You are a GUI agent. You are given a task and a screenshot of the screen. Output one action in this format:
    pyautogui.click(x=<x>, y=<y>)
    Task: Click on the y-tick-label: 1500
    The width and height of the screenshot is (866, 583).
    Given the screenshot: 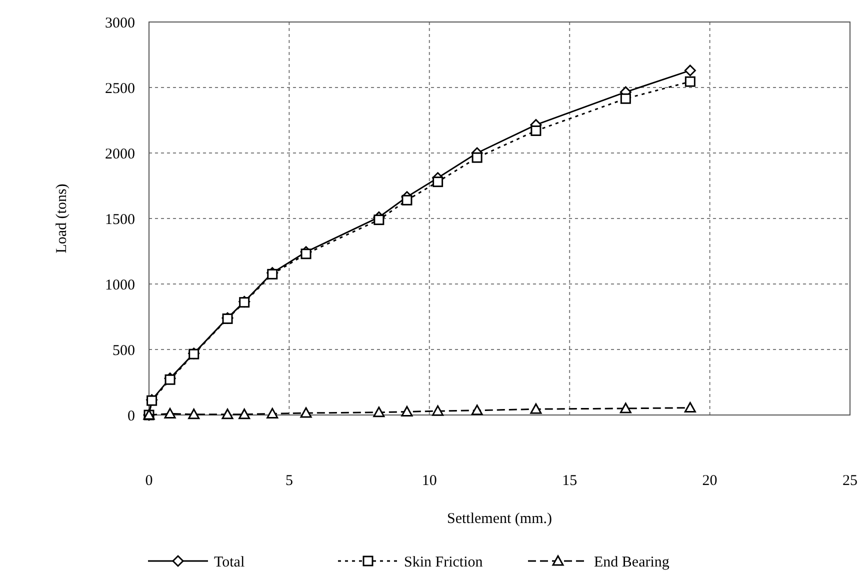 What is the action you would take?
    pyautogui.click(x=120, y=220)
    